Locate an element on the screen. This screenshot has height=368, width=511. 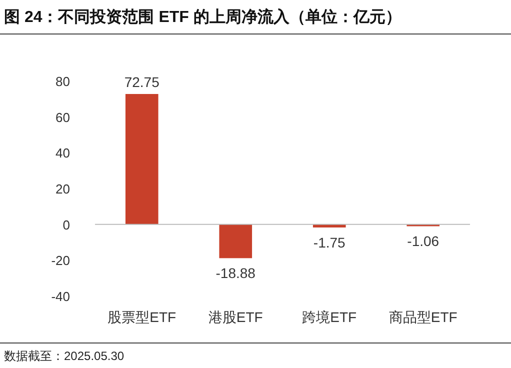
y-tick-label: 0 is located at coordinates (66, 224).